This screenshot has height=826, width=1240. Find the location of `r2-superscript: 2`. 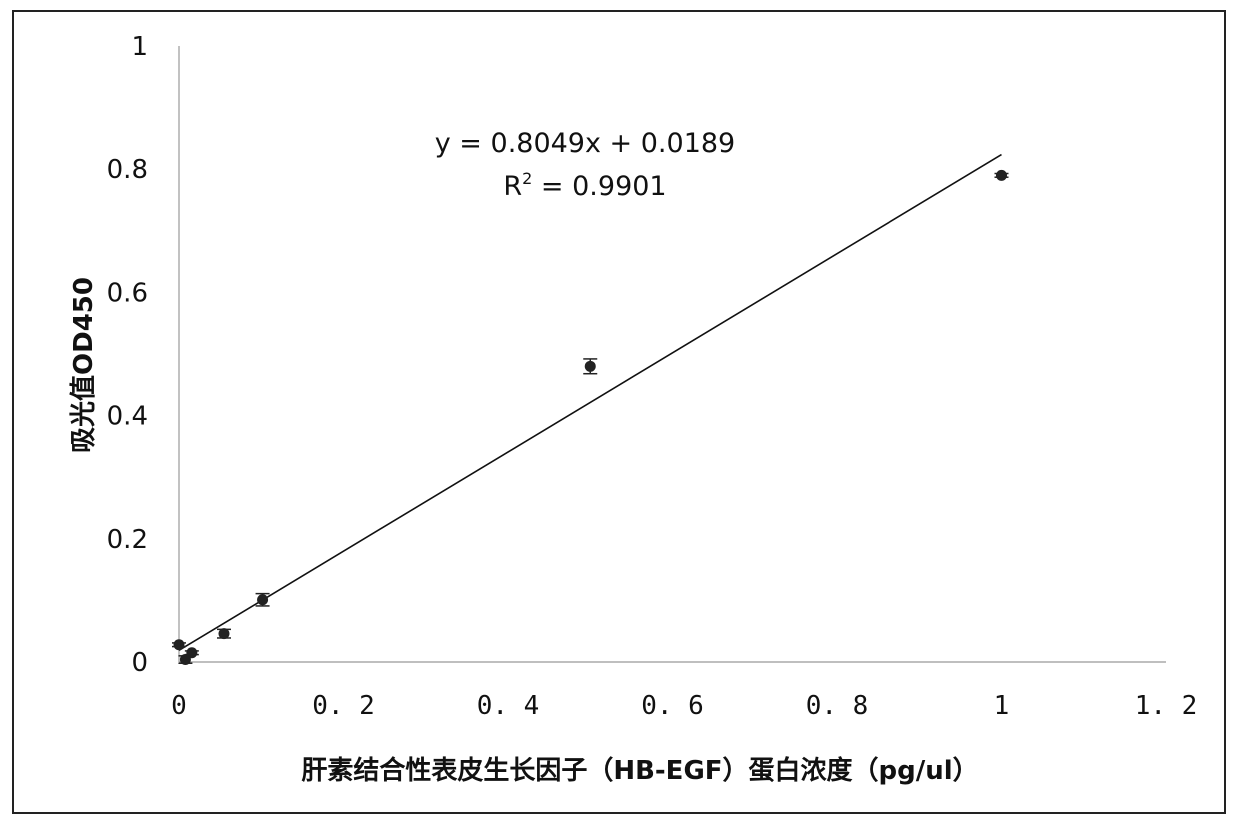

r2-superscript: 2 is located at coordinates (527, 178).